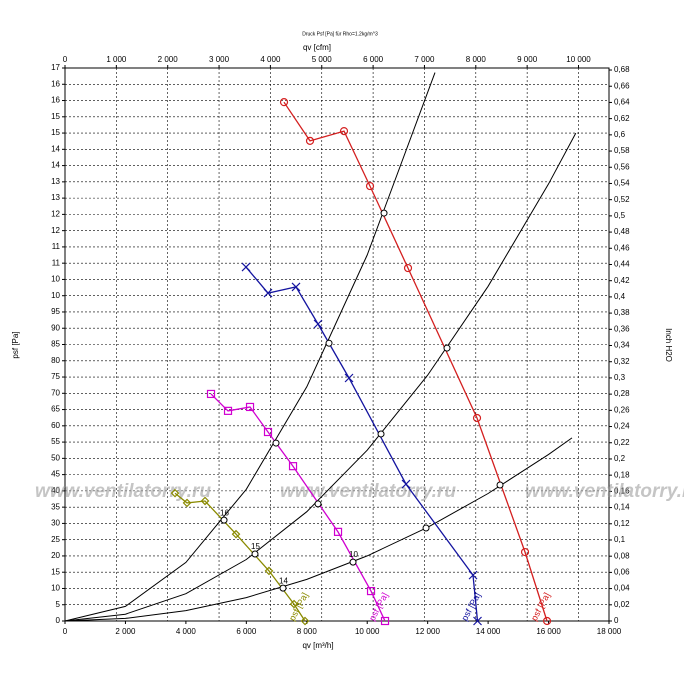 Image resolution: width=684 pixels, height=684 pixels. What do you see at coordinates (317, 645) in the screenshot?
I see `x-axis-title: qv [m³/h]` at bounding box center [317, 645].